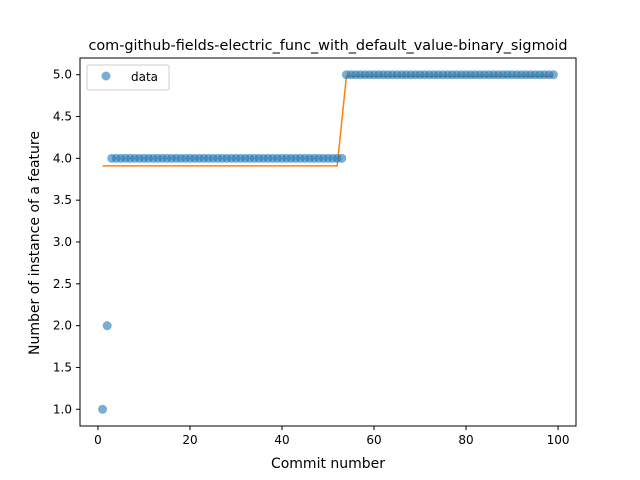  Describe the element at coordinates (281, 440) in the screenshot. I see `x-tick-label: 40` at that location.